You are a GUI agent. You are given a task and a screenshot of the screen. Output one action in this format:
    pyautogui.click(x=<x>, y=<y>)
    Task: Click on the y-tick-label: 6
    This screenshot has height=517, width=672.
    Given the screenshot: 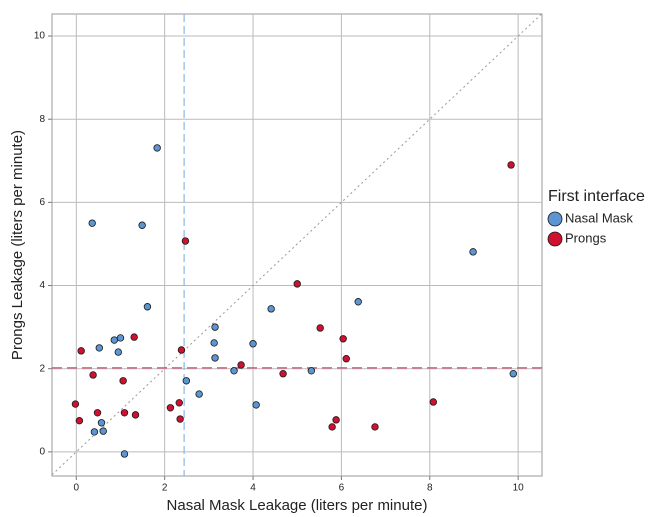 What is the action you would take?
    pyautogui.click(x=42, y=202)
    